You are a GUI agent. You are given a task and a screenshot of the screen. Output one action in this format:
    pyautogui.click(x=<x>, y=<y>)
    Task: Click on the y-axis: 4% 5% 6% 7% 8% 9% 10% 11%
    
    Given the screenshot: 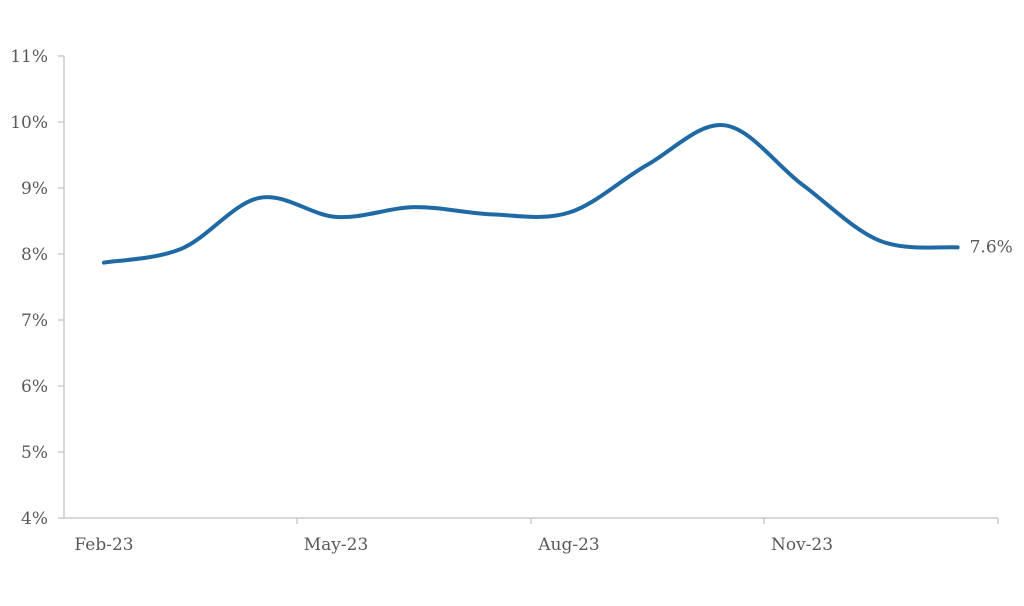 What is the action you would take?
    pyautogui.click(x=37, y=288)
    